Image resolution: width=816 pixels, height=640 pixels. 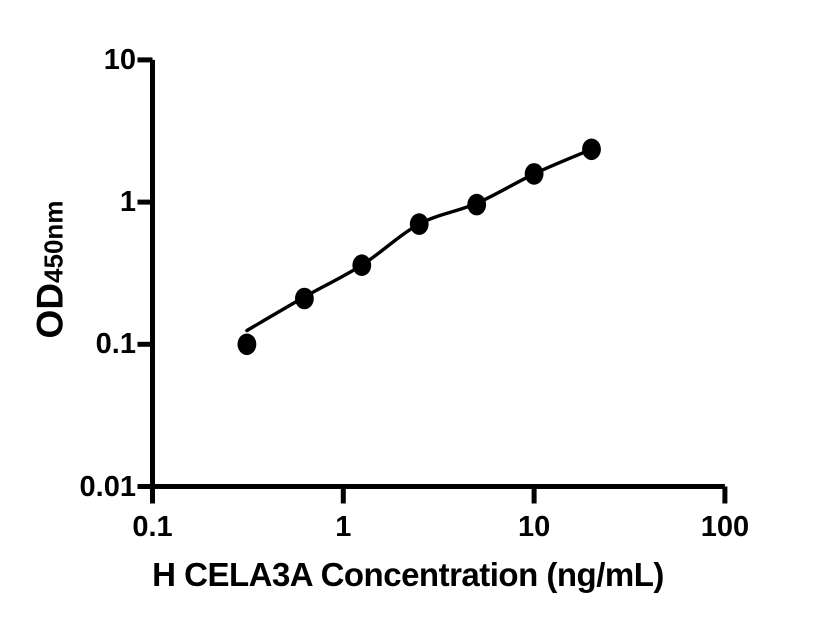 I want to click on y-axis-title: OD450nm, so click(x=51, y=269).